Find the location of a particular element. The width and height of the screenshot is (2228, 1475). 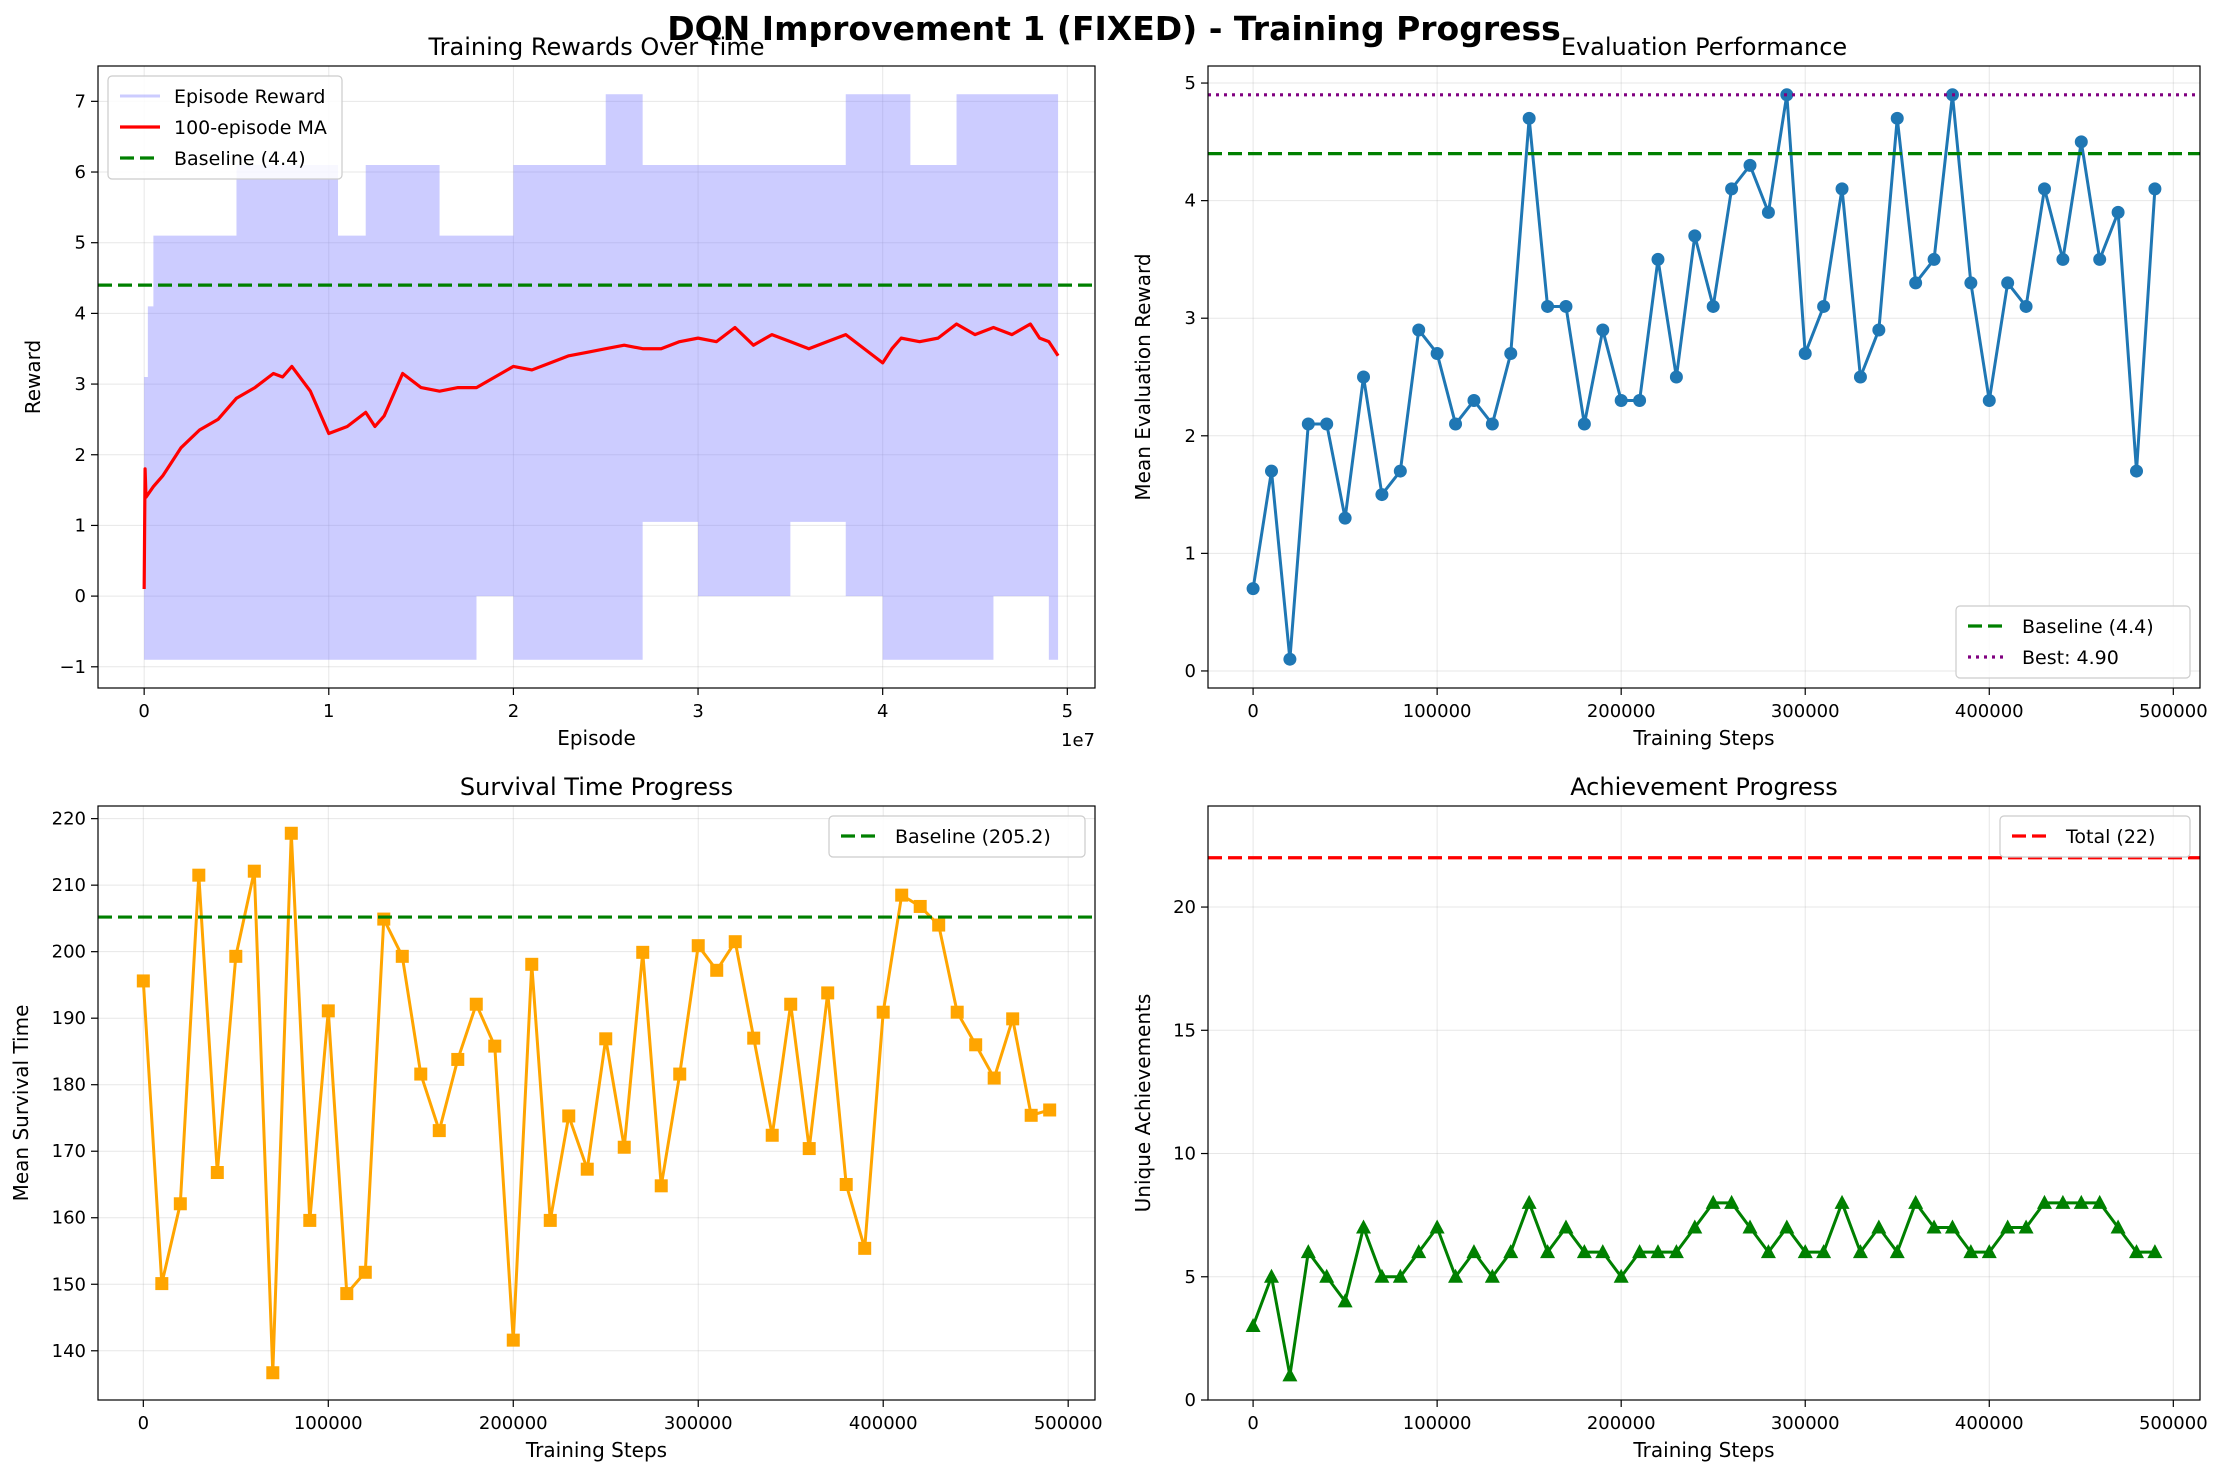

y-tick-label: 3 is located at coordinates (80, 384).